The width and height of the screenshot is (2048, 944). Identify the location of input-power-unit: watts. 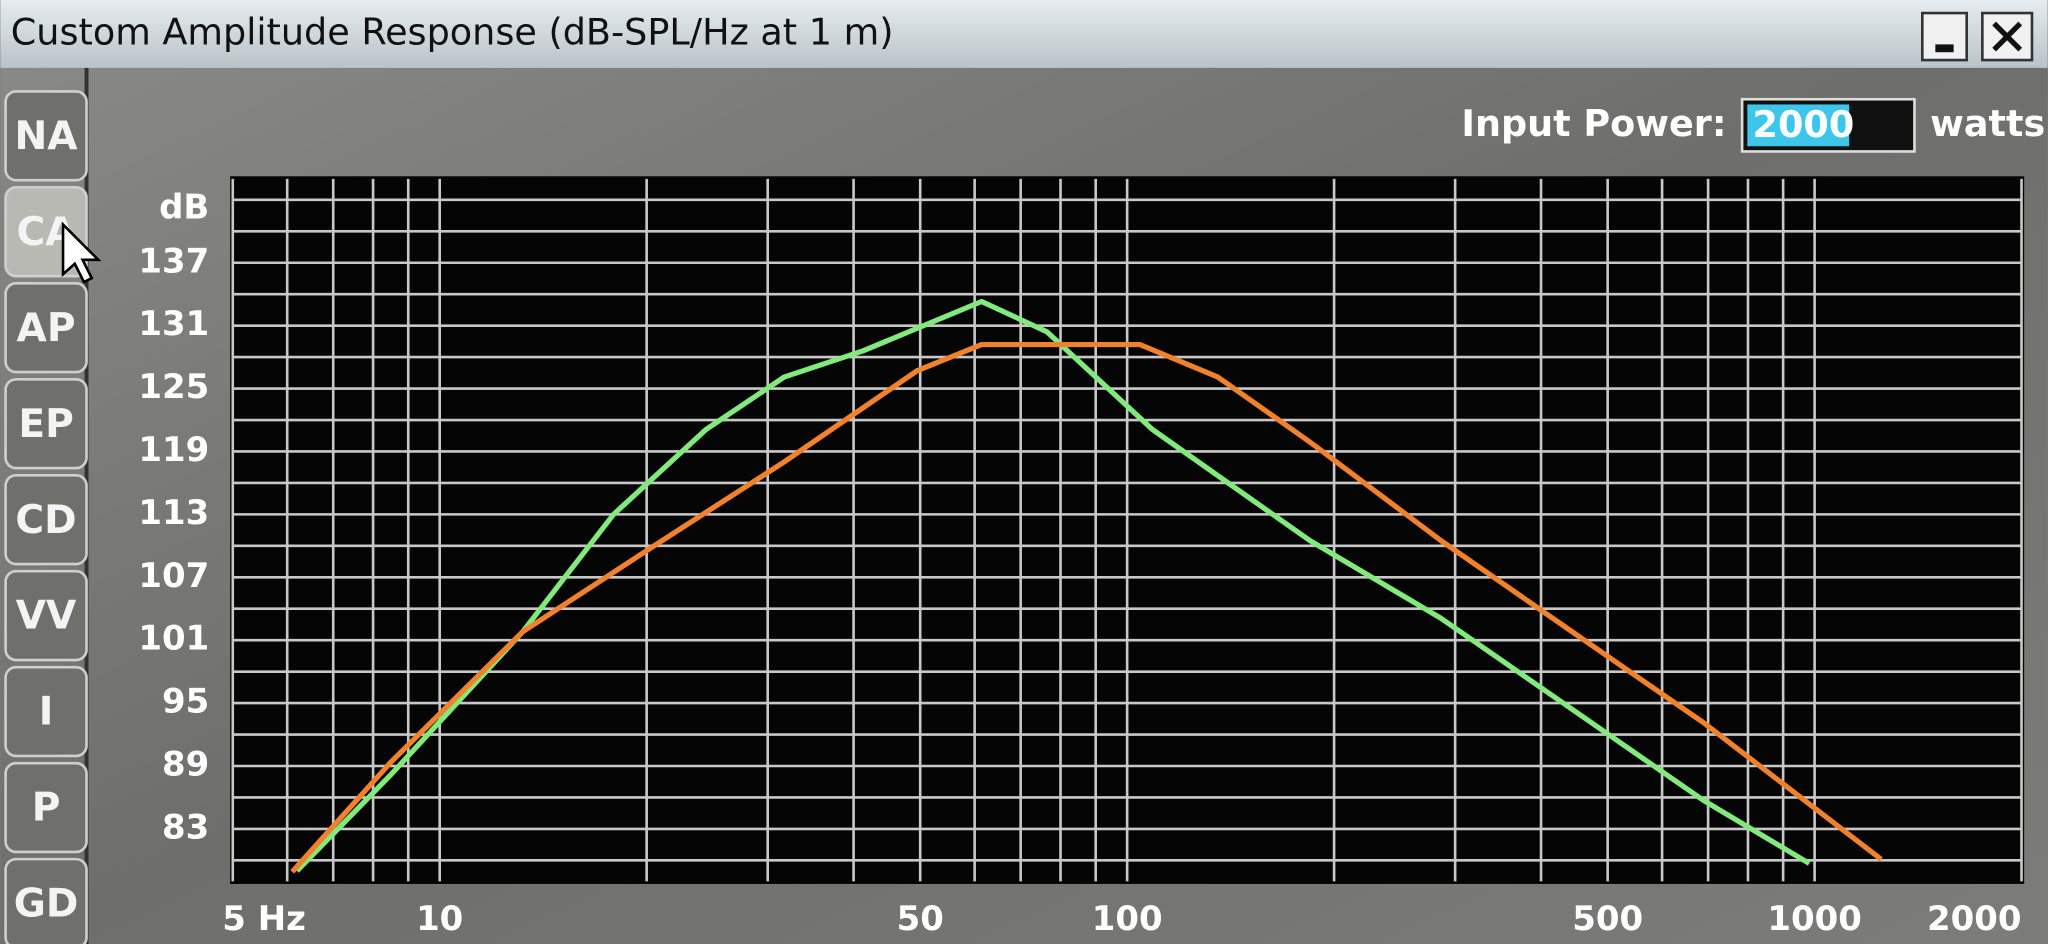
(1987, 123).